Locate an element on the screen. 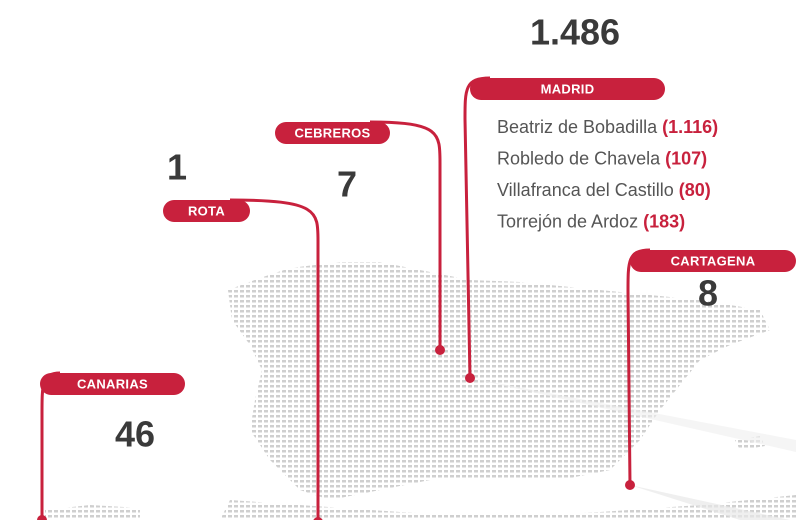 The image size is (796, 520). site-entry: Robledo de Chavela (107) is located at coordinates (602, 158).